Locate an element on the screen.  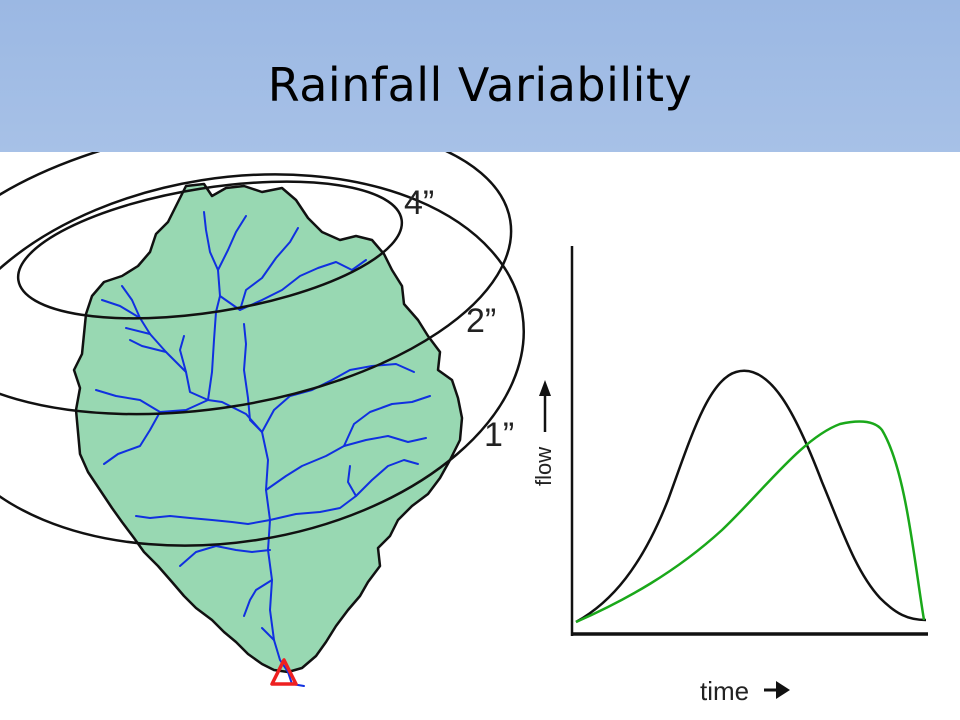
hydrograph-curve-black is located at coordinates (751, 496).